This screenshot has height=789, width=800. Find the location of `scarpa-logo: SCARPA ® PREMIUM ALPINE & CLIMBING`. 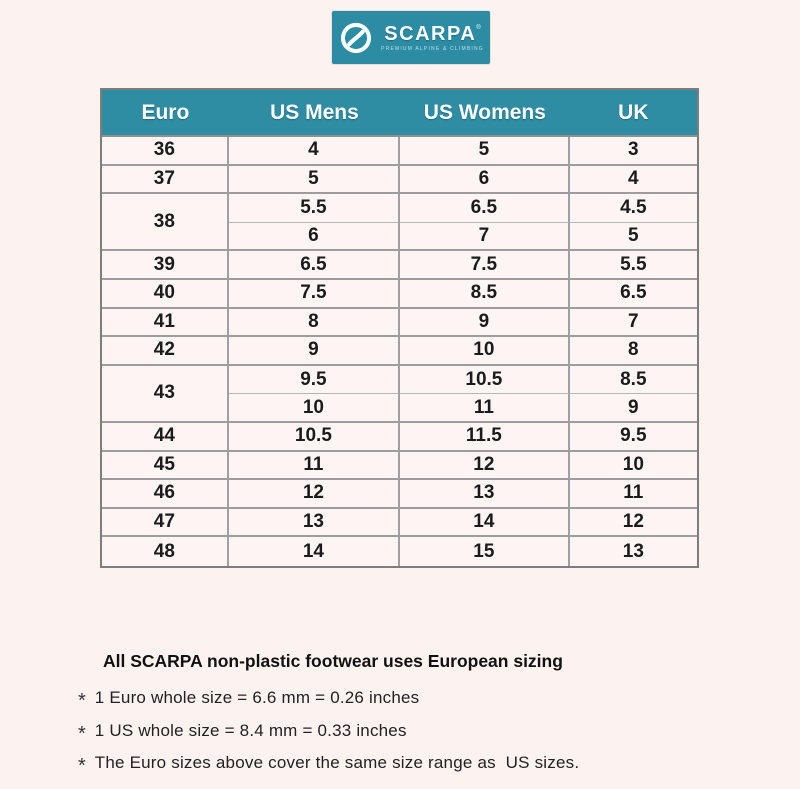

scarpa-logo: SCARPA ® PREMIUM ALPINE & CLIMBING is located at coordinates (411, 37).